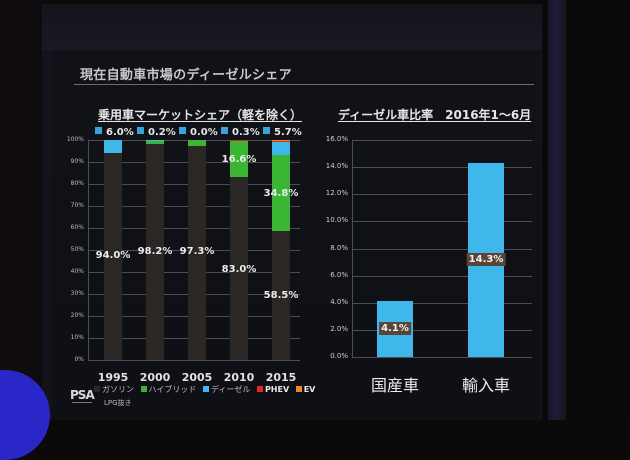  Describe the element at coordinates (73, 161) in the screenshot. I see `y-tick-label: 90%` at that location.